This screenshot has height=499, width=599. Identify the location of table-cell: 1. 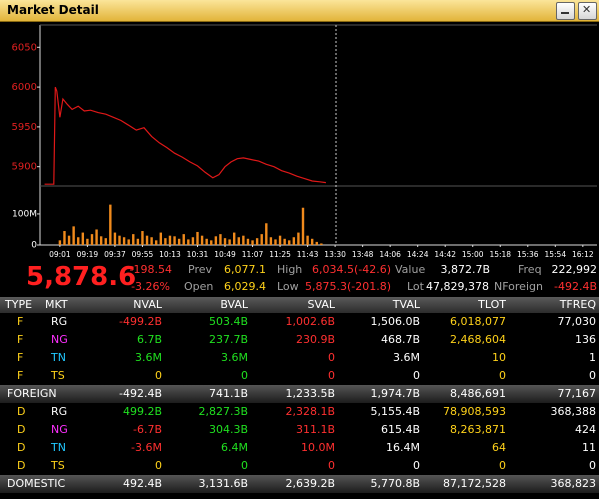
(592, 357).